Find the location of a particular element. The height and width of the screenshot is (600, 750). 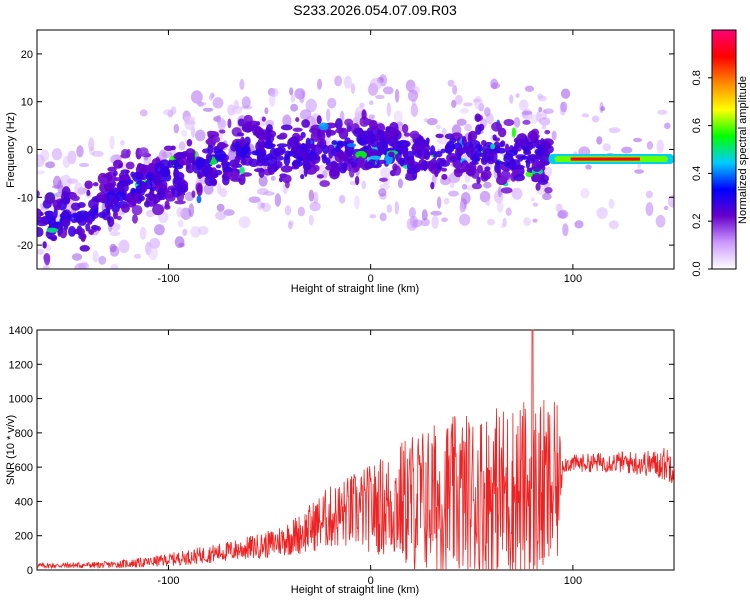

snr-x-label: Height of straight line (km) is located at coordinates (355, 590).